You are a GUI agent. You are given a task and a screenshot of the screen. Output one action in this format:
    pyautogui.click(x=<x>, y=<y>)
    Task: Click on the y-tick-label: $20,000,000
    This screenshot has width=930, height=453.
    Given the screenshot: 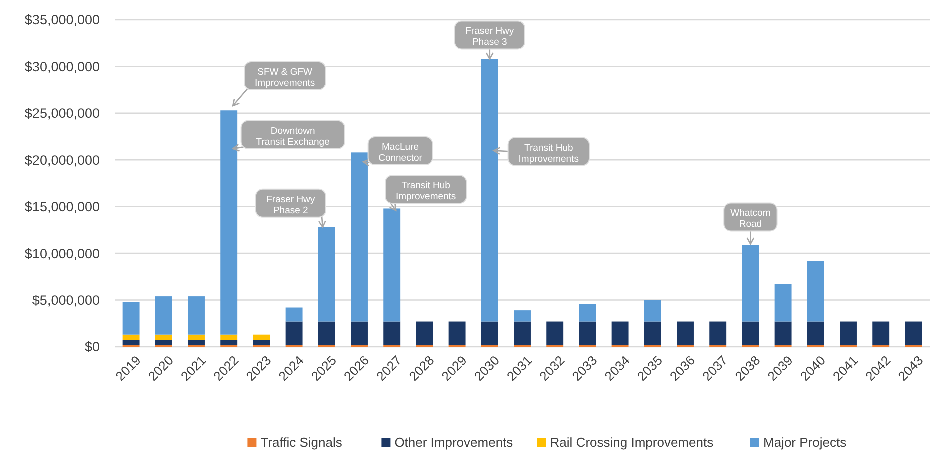 What is the action you would take?
    pyautogui.click(x=62, y=160)
    